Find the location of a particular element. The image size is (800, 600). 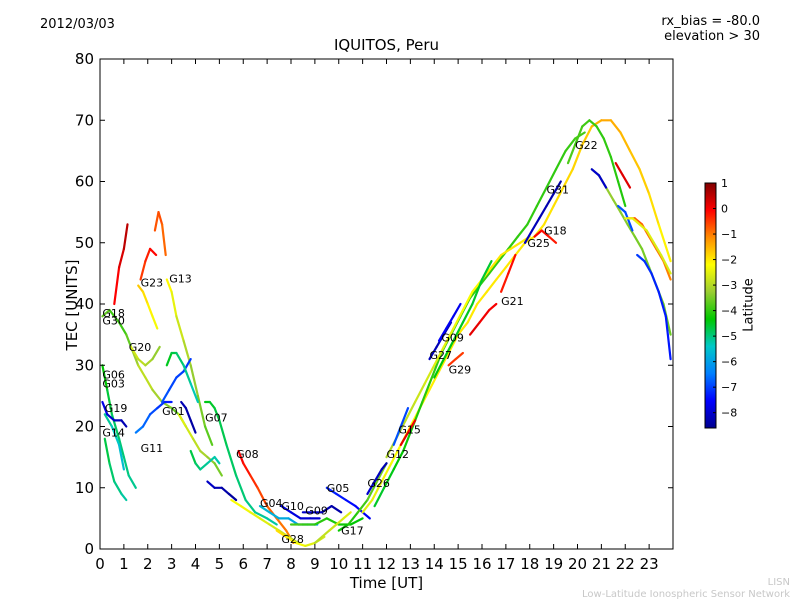

y-tick-label: 60 is located at coordinates (84, 182).